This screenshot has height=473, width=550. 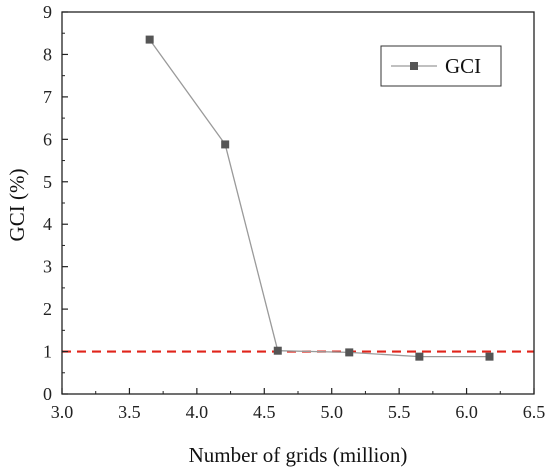 What do you see at coordinates (47, 267) in the screenshot?
I see `y-tick-label: 3` at bounding box center [47, 267].